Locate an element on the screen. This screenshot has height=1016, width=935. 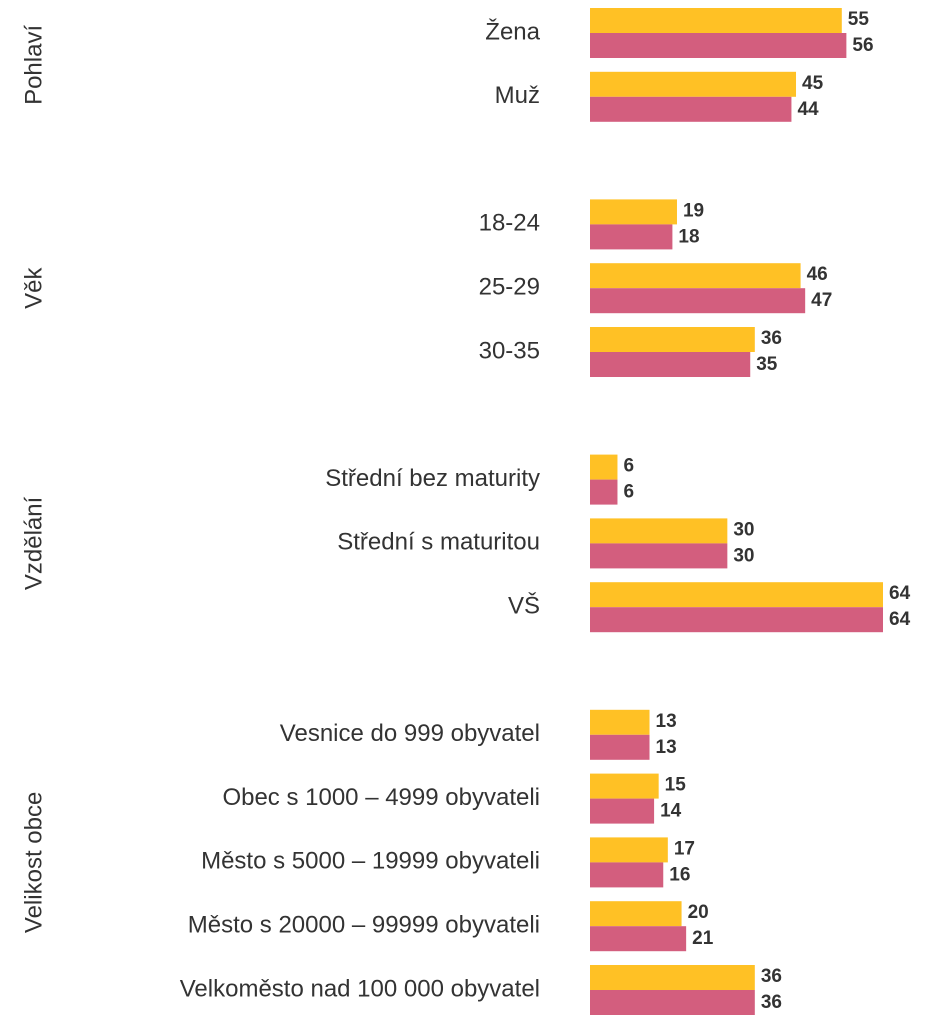
value-label: 44 is located at coordinates (808, 109).